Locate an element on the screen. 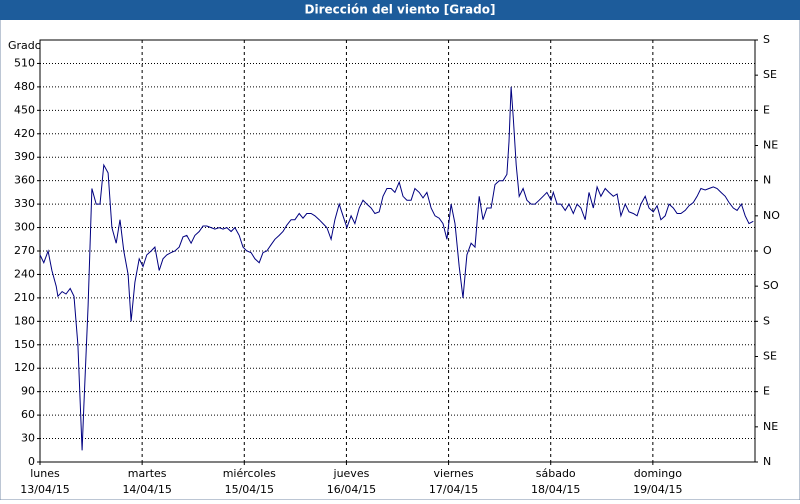 This screenshot has width=800, height=504. y-tick-label: 0 is located at coordinates (31, 461).